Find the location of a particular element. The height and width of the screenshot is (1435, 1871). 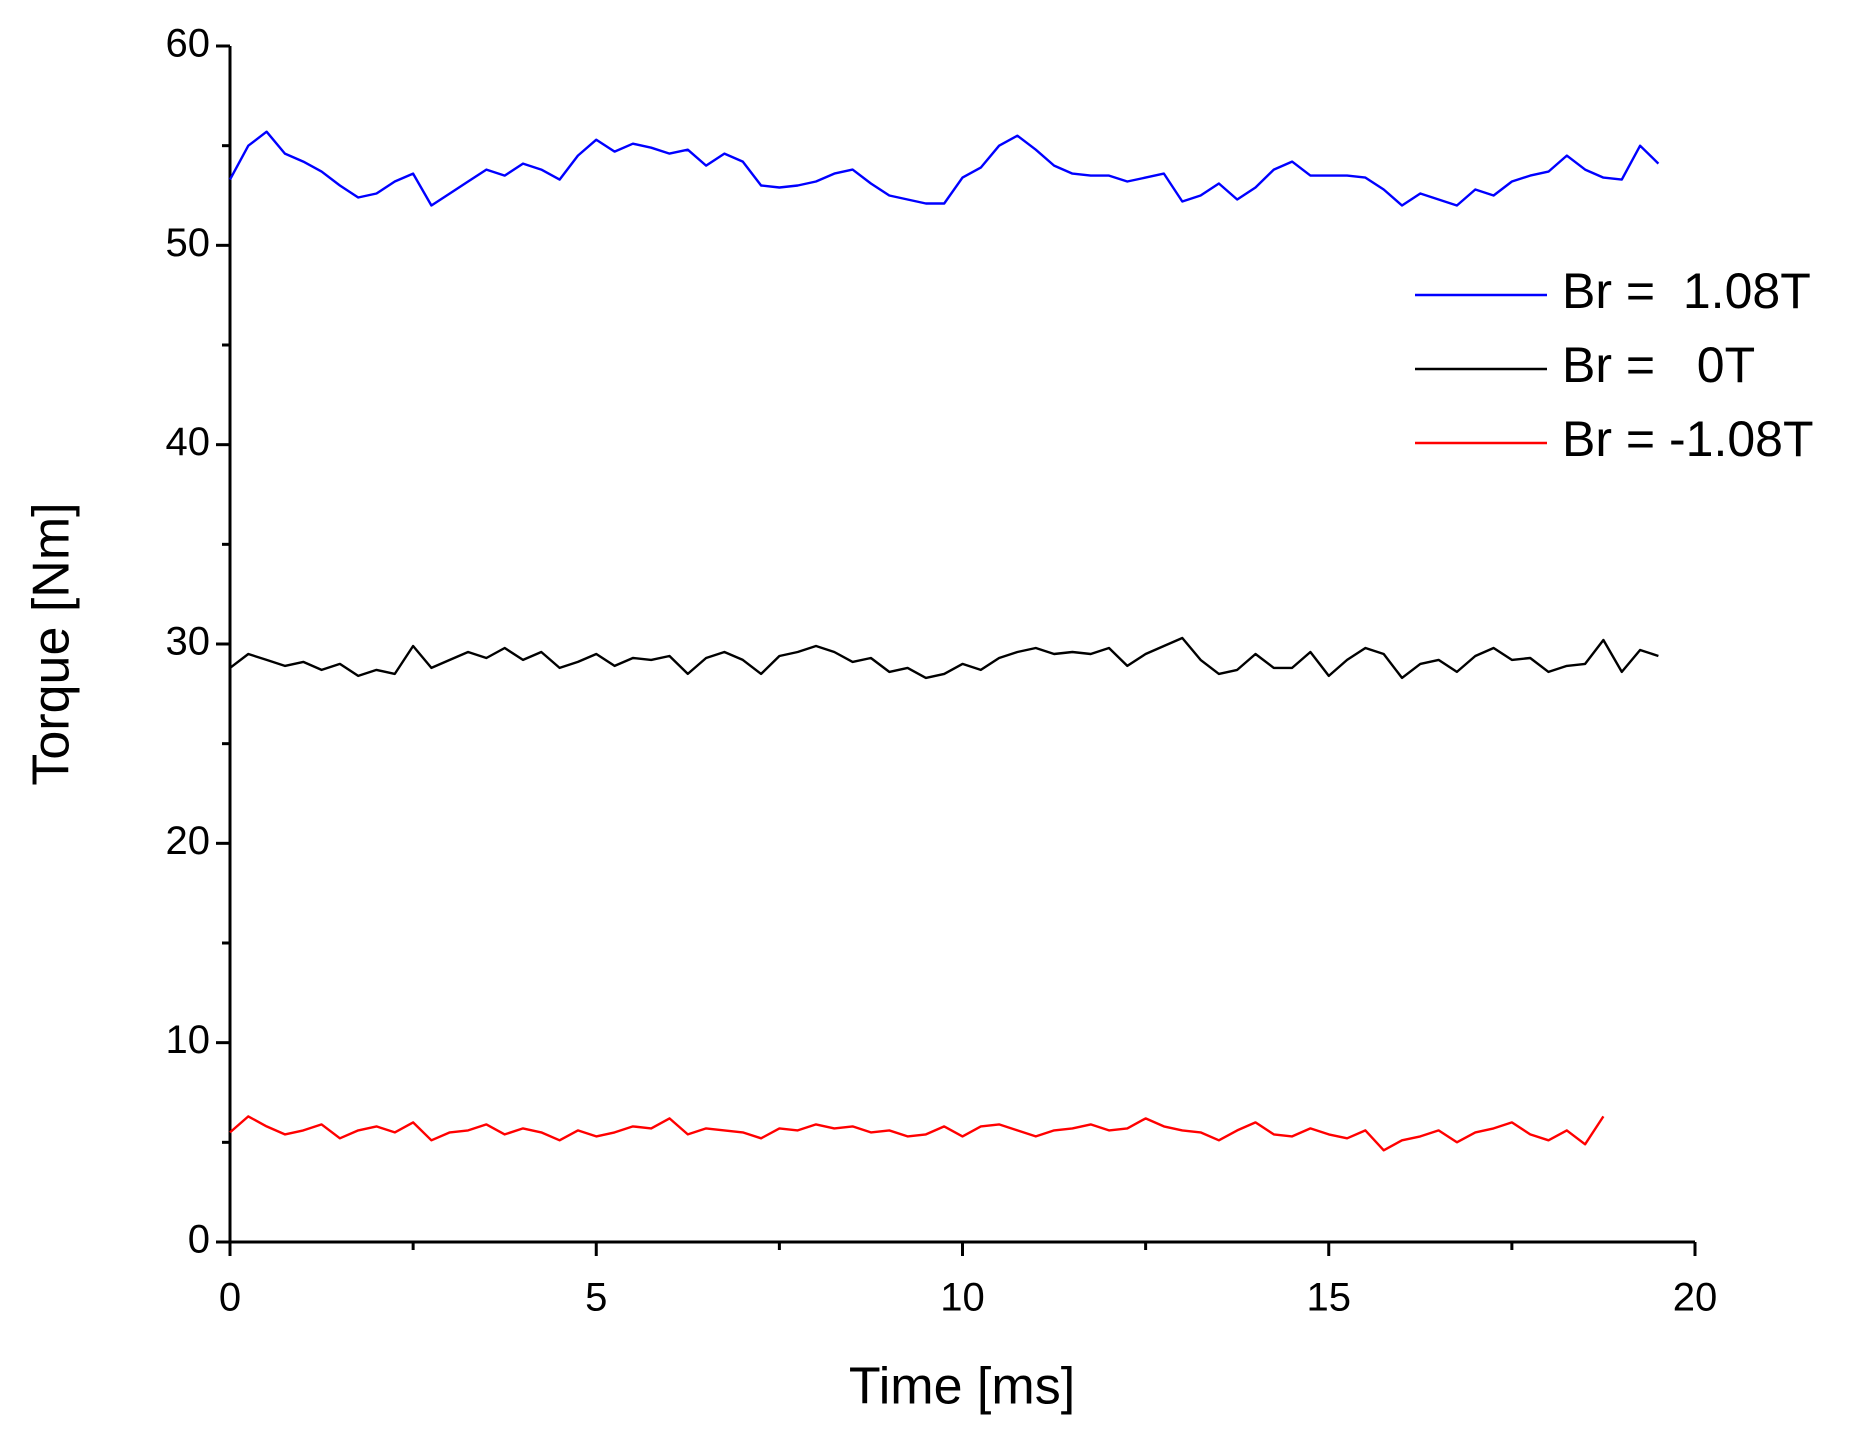

x-tick-label: 0 is located at coordinates (230, 1298).